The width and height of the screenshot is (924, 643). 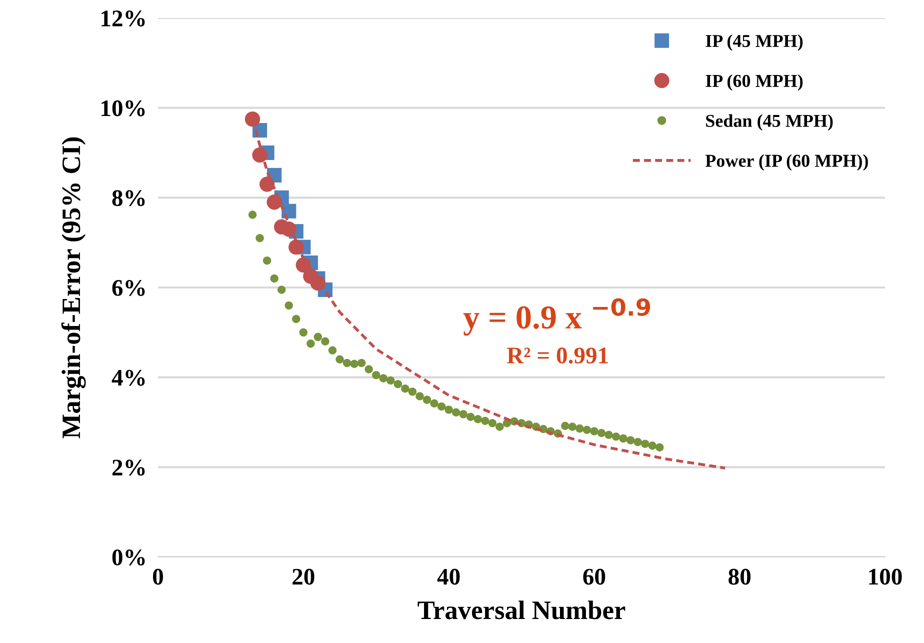 What do you see at coordinates (556, 317) in the screenshot?
I see `annotation: y = 0.9 x $^{−0.9}$` at bounding box center [556, 317].